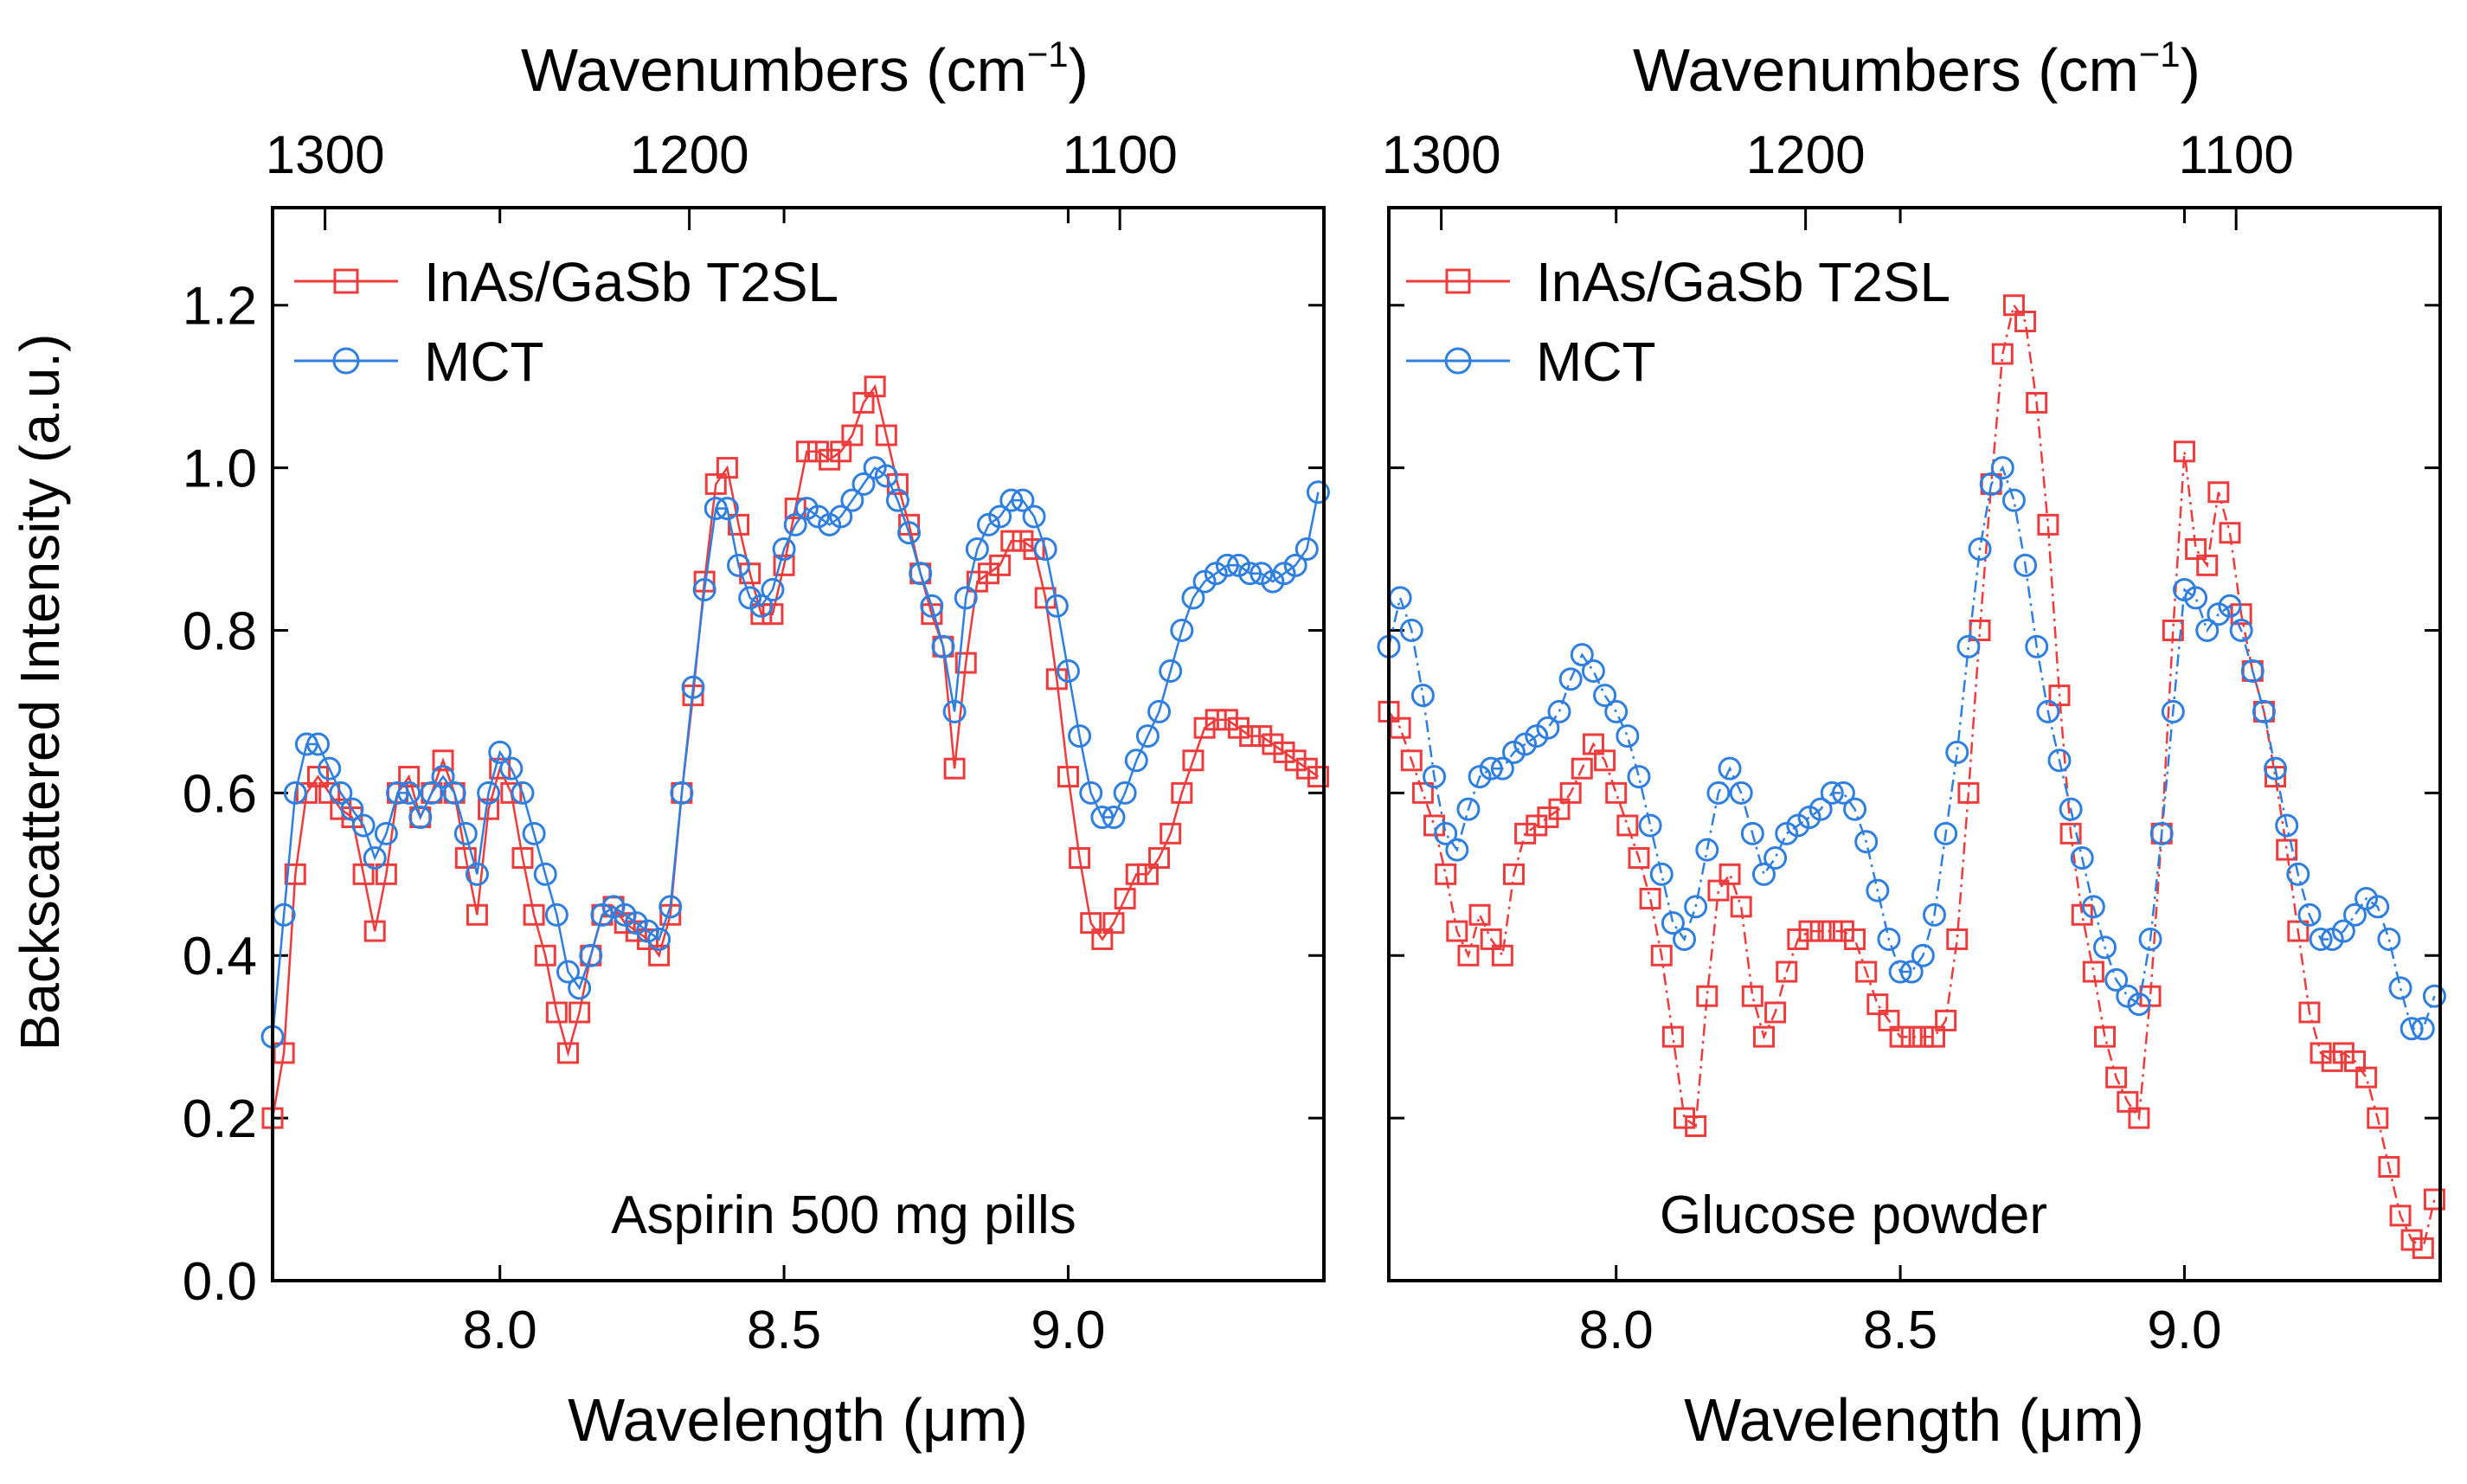 This screenshot has width=2467, height=1484. What do you see at coordinates (1048, 54) in the screenshot?
I see `top-axis-title-superscript: −1` at bounding box center [1048, 54].